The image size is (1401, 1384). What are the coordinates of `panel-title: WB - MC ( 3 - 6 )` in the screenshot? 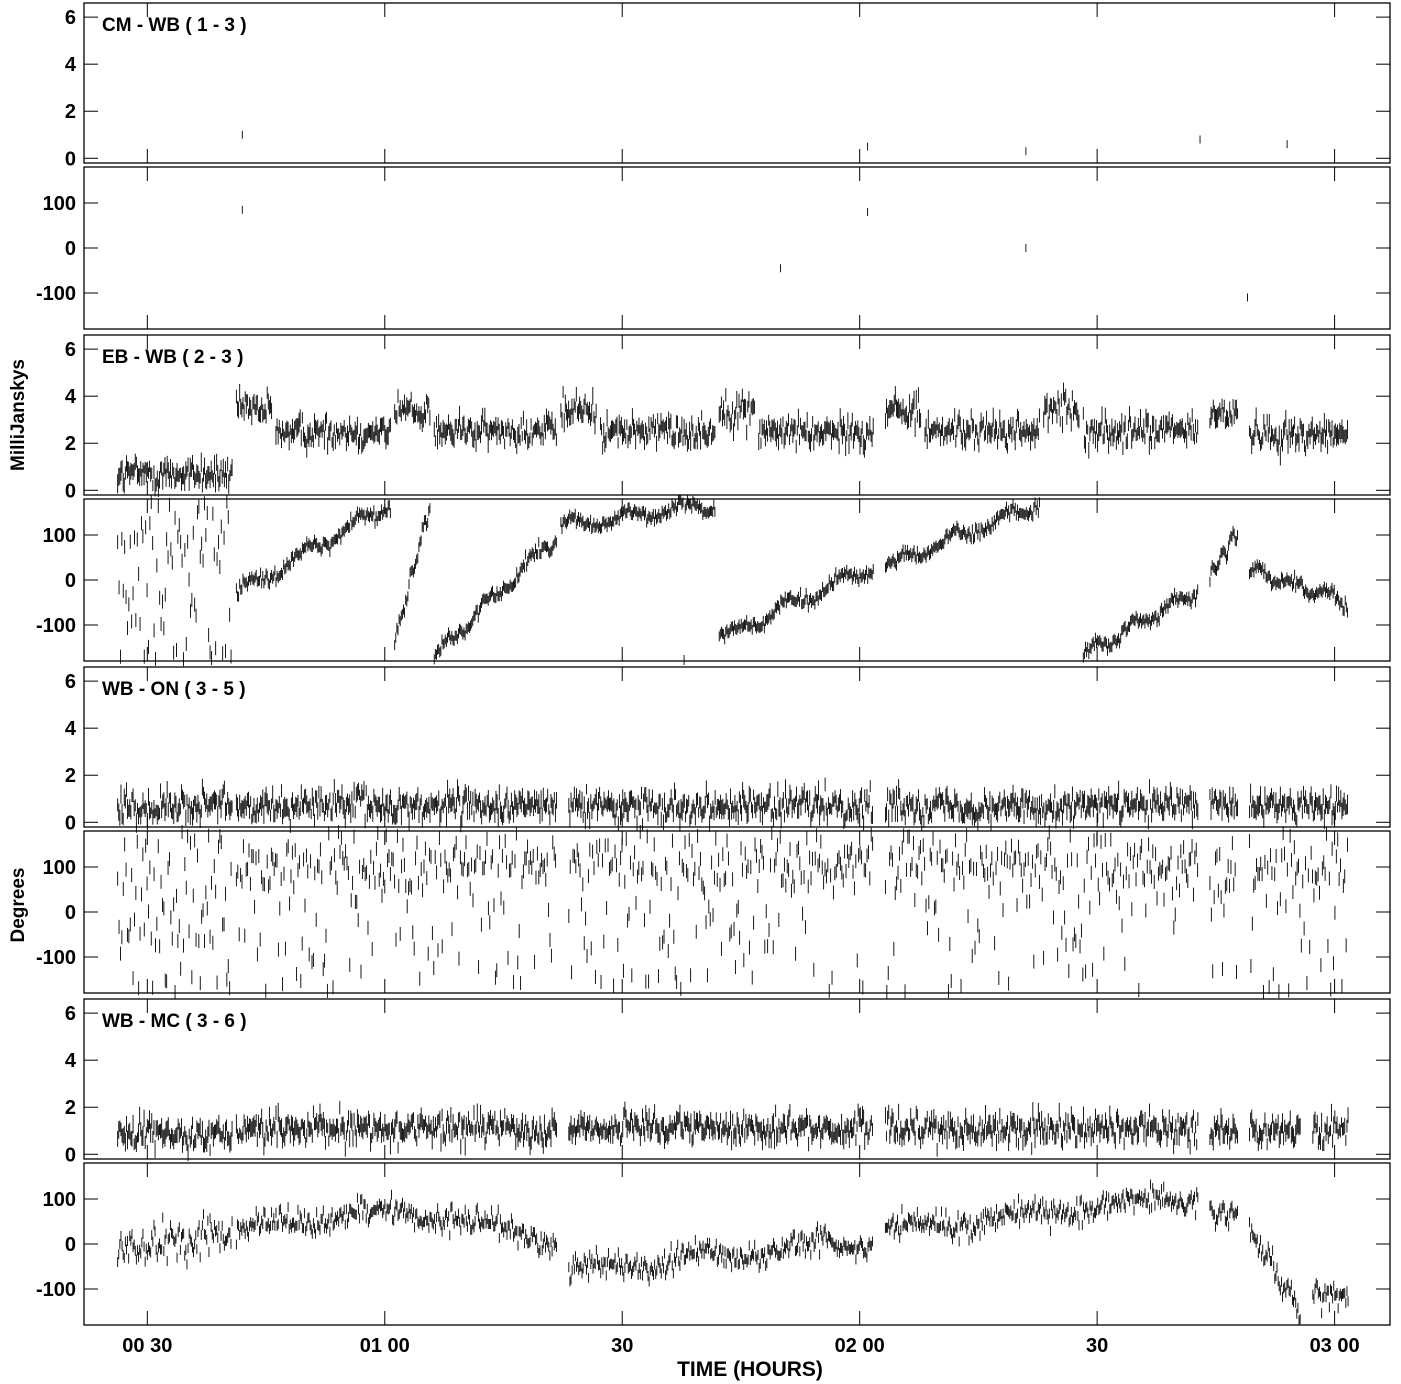 It's located at (174, 1021).